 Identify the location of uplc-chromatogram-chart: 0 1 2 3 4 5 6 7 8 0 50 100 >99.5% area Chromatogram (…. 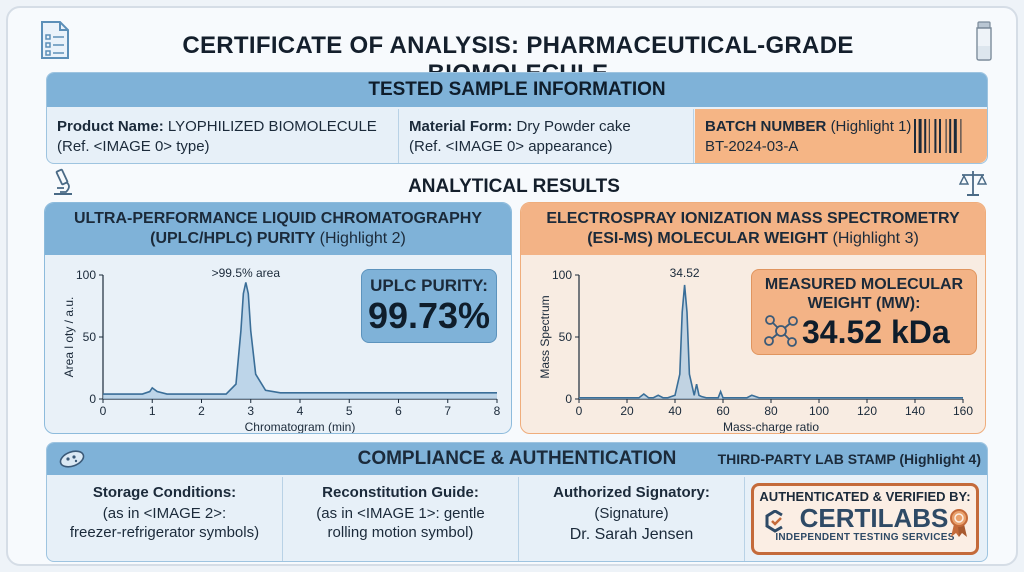
(281, 349).